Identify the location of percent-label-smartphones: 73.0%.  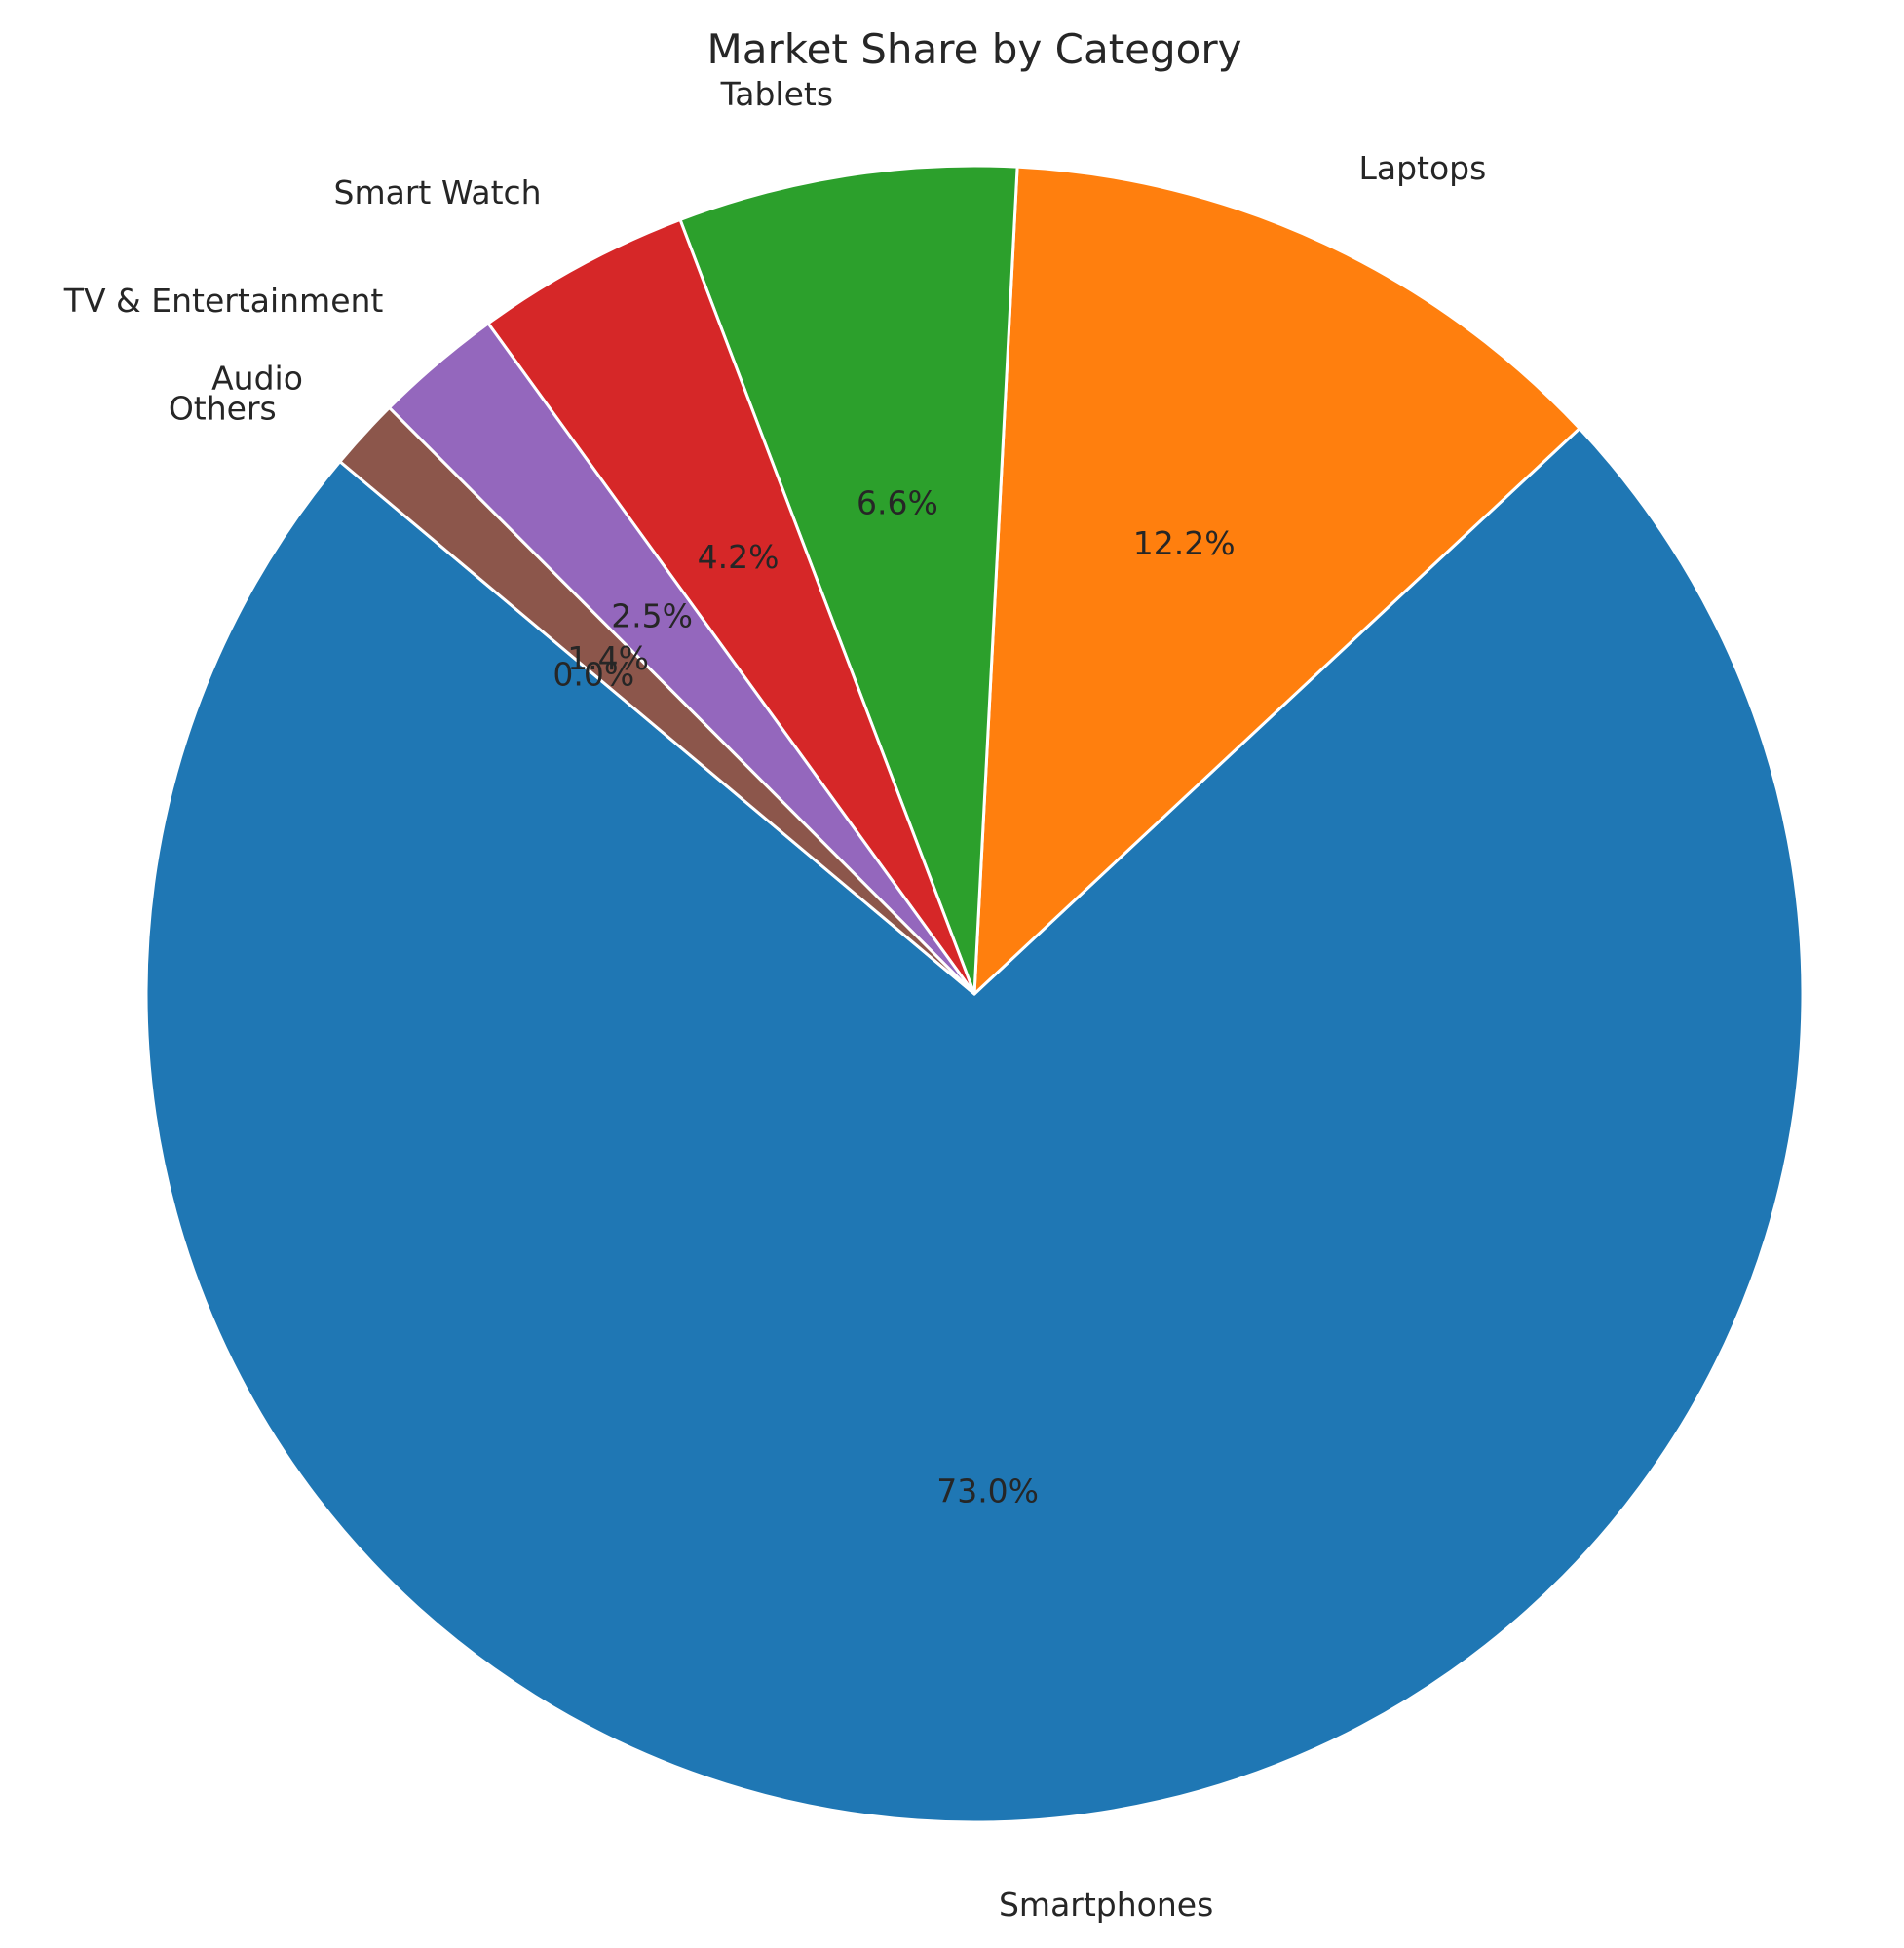
(987, 1490).